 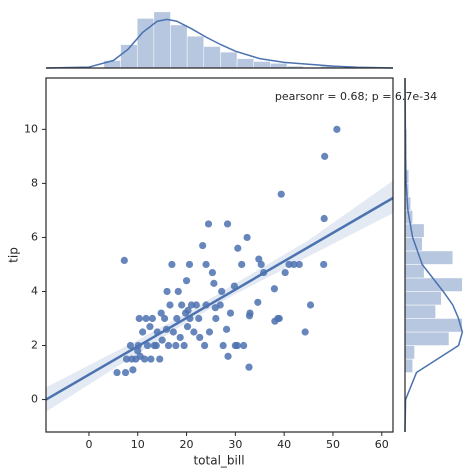 I want to click on x-tick-label: 0, so click(x=88, y=444).